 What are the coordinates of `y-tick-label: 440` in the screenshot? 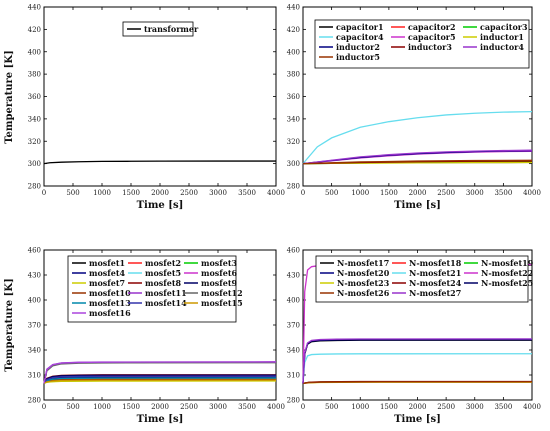 It's located at (34, 8).